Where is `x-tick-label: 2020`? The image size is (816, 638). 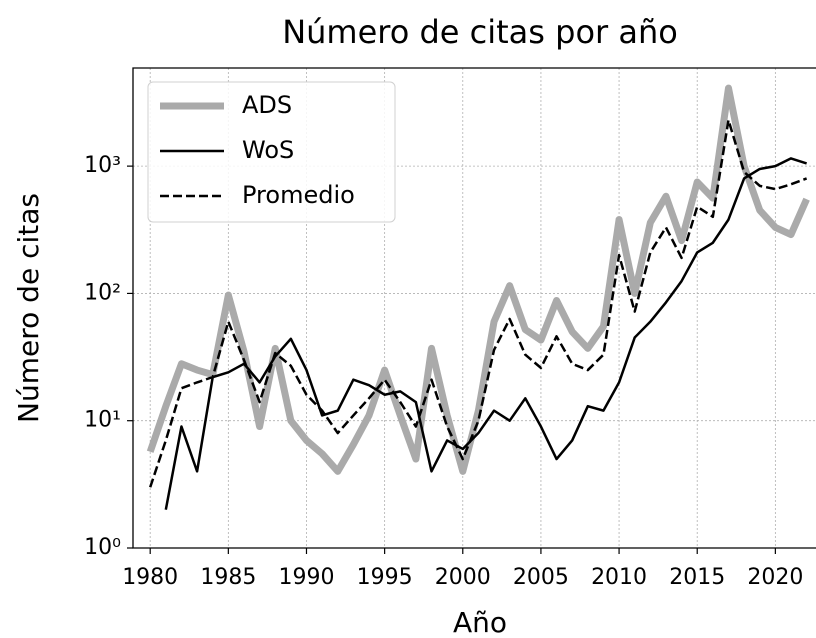
x-tick-label: 2020 is located at coordinates (775, 577).